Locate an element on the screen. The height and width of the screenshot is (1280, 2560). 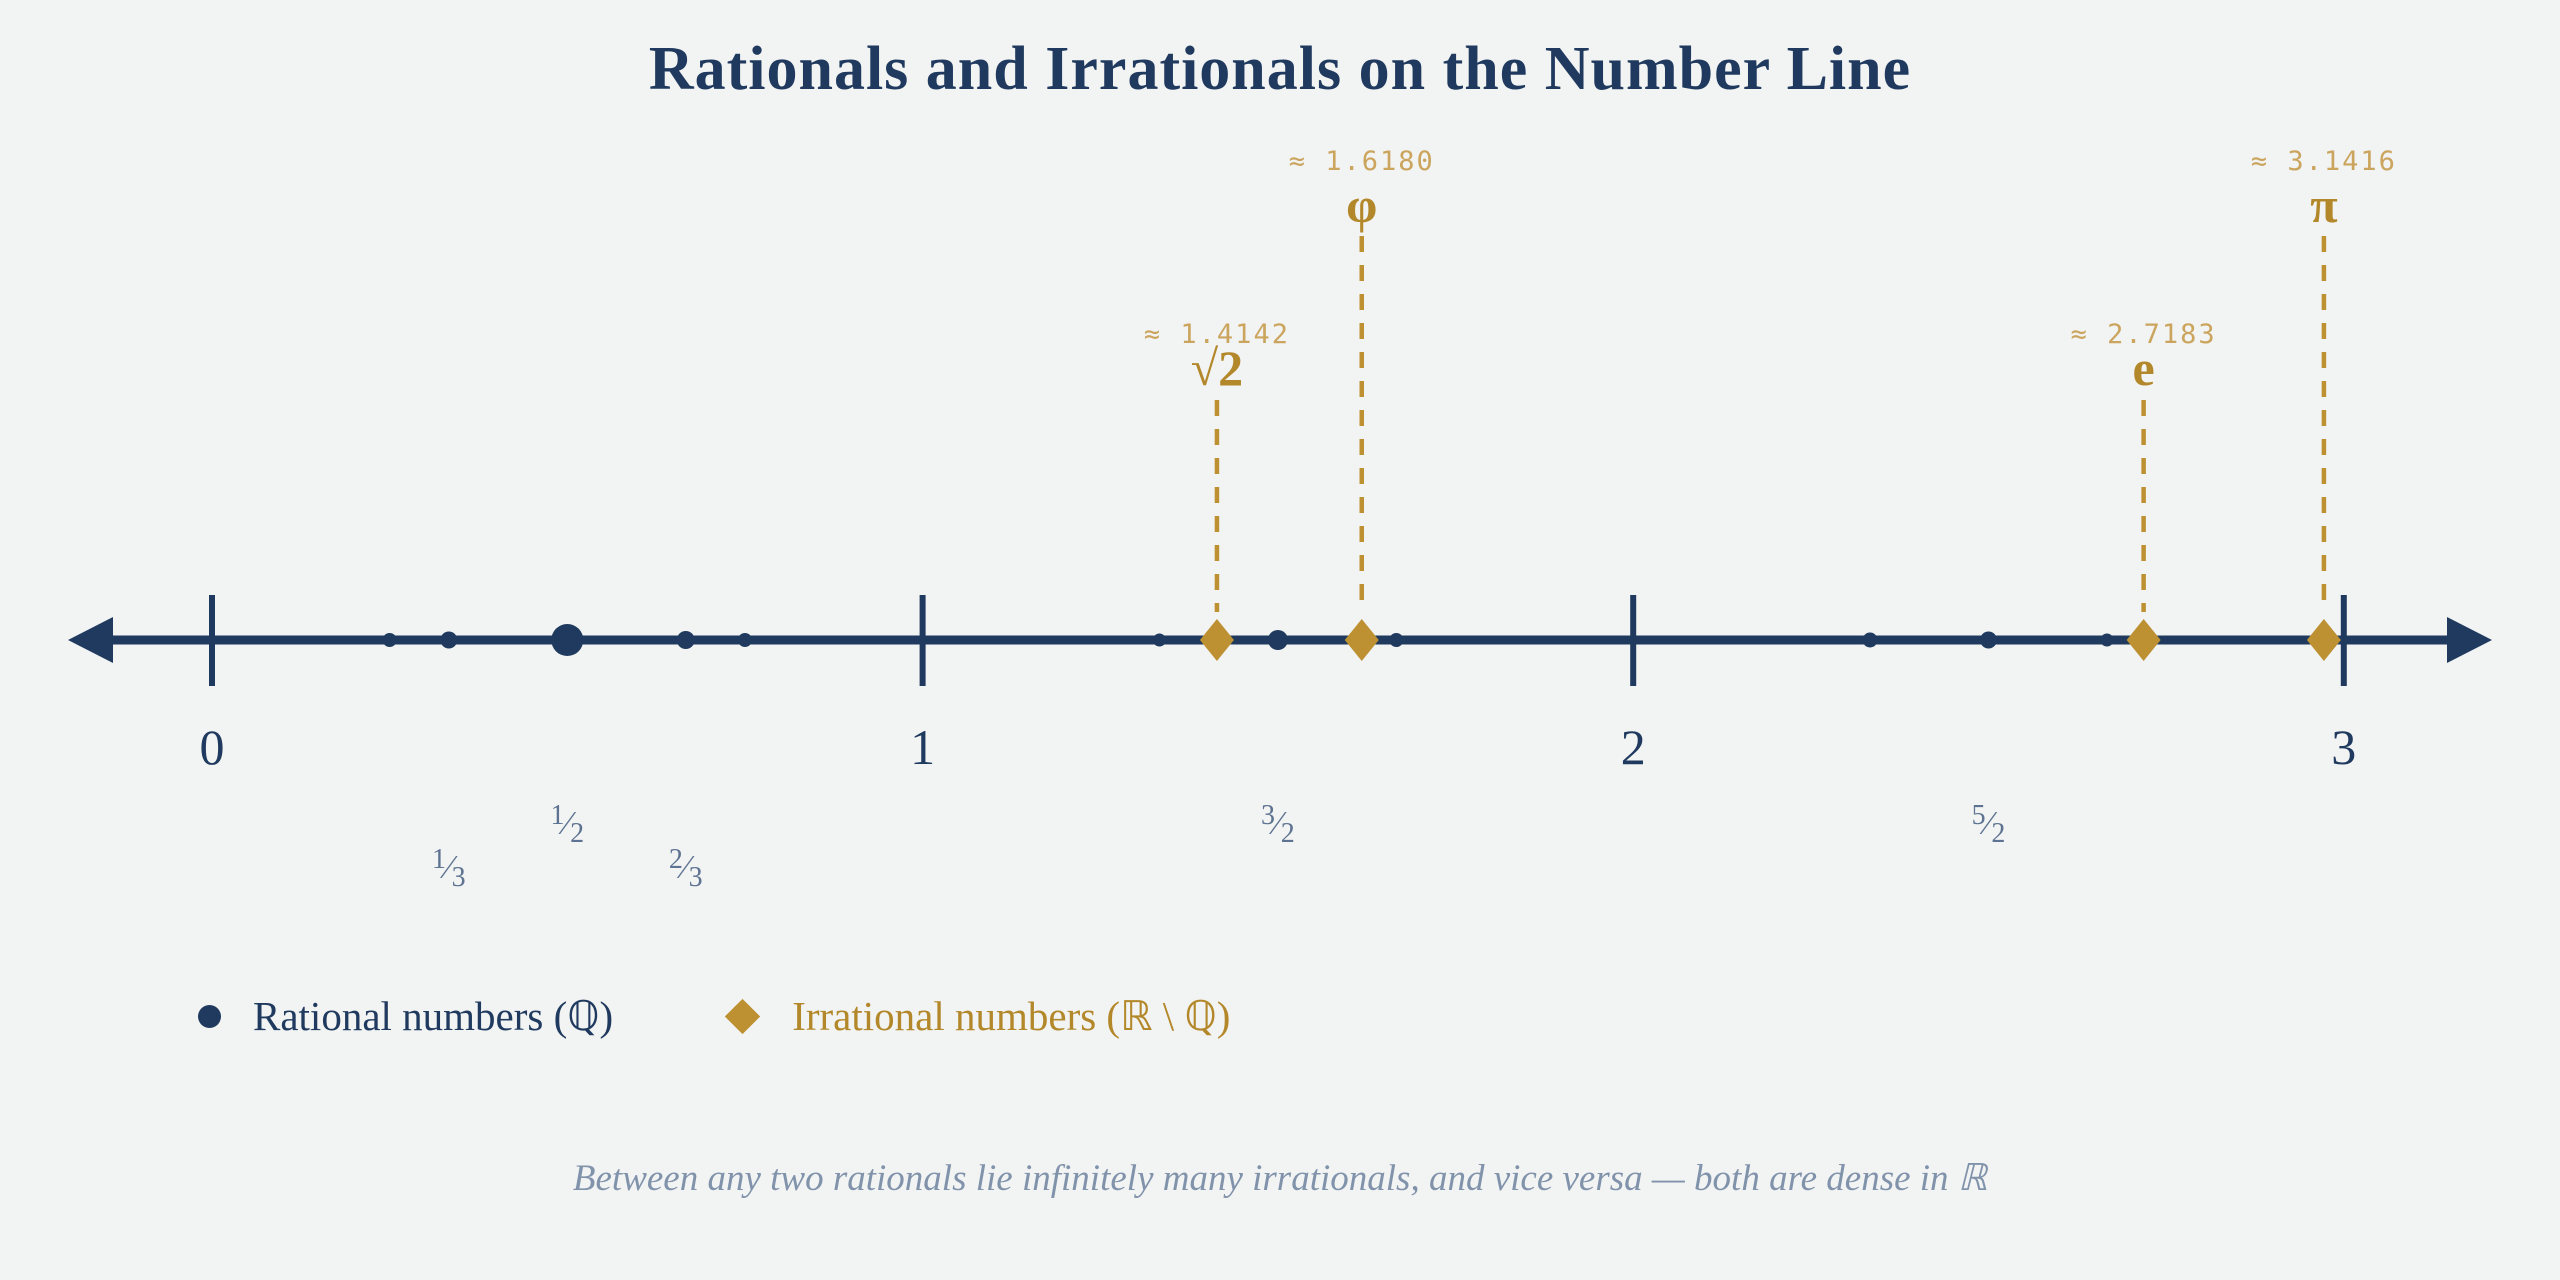
integer-tick-label: 1 is located at coordinates (922, 747).